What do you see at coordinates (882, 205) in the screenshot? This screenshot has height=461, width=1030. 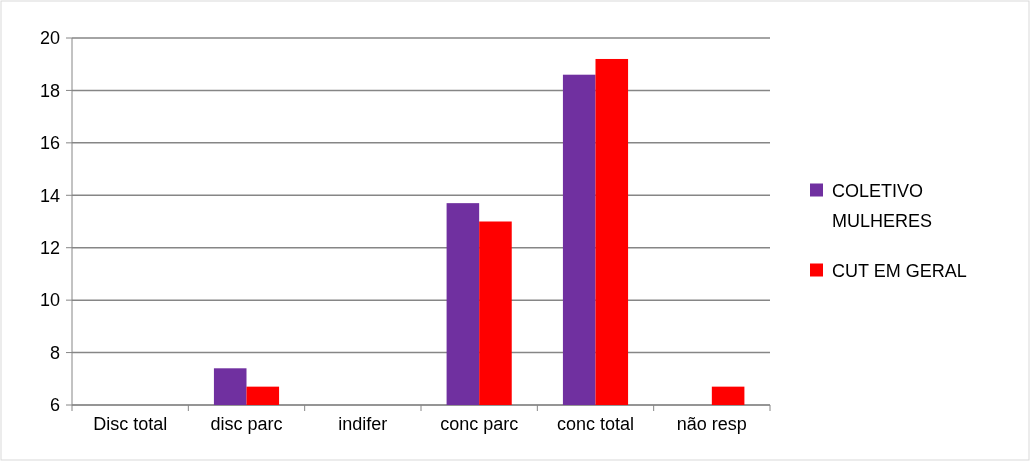 I see `legend-label: COLETIVO MULHERES` at bounding box center [882, 205].